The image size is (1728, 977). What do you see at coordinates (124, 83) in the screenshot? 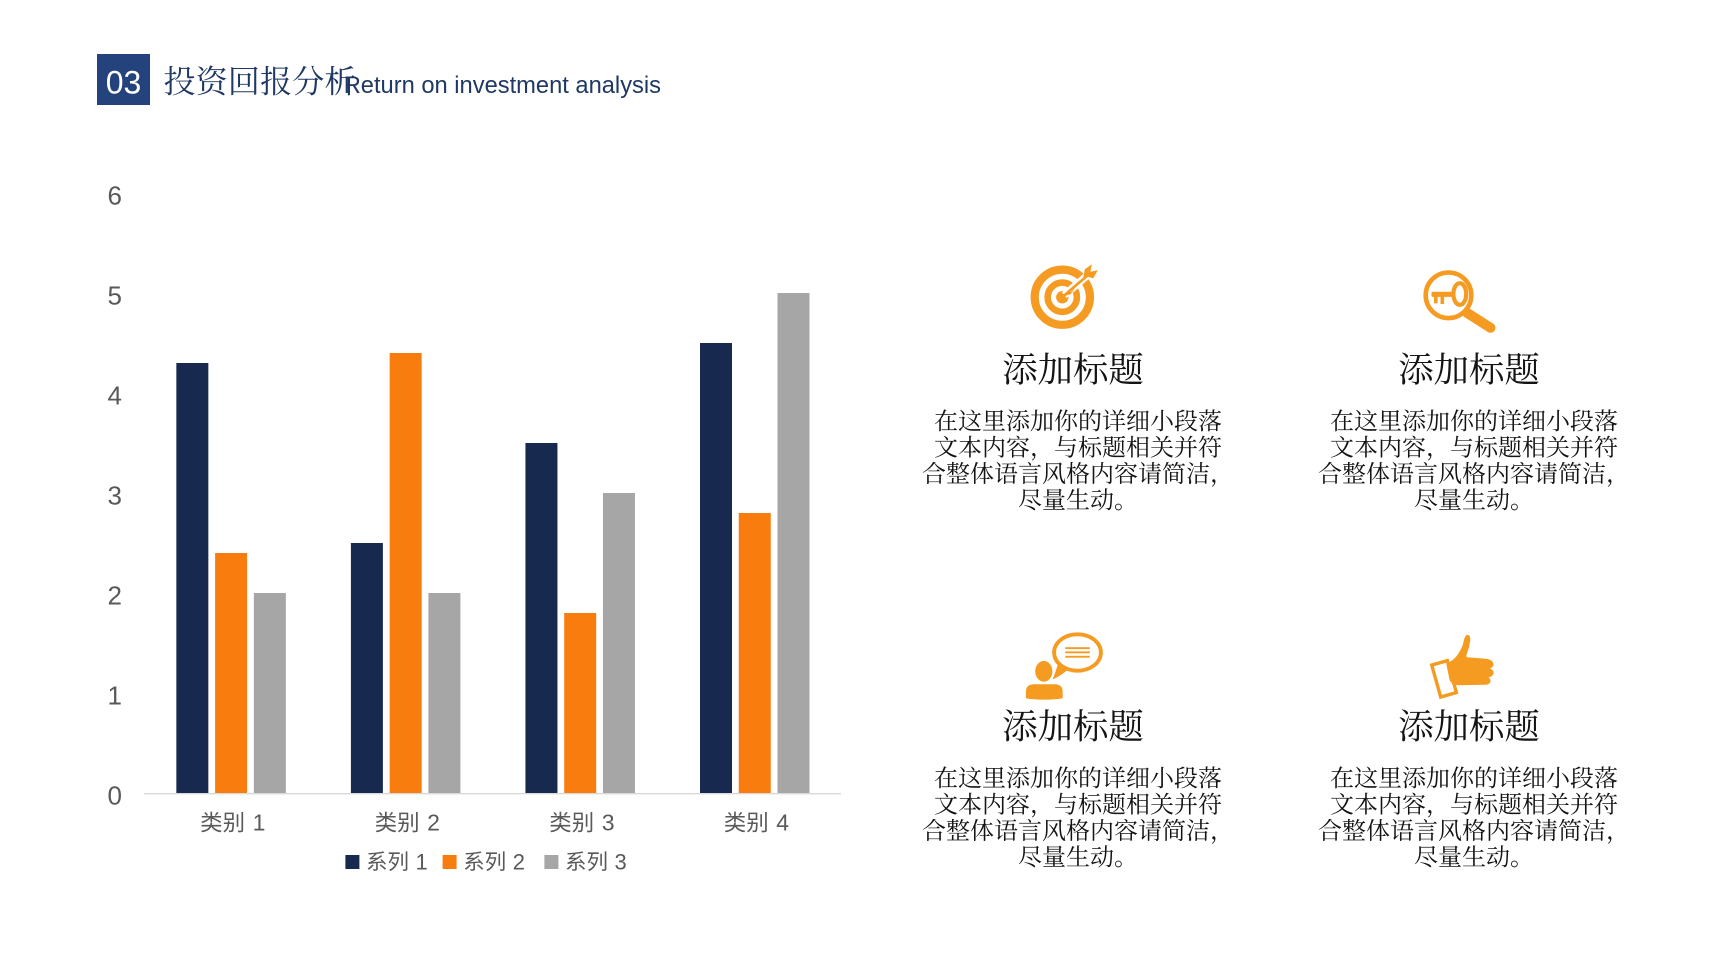
I see `svg-text: 03` at bounding box center [124, 83].